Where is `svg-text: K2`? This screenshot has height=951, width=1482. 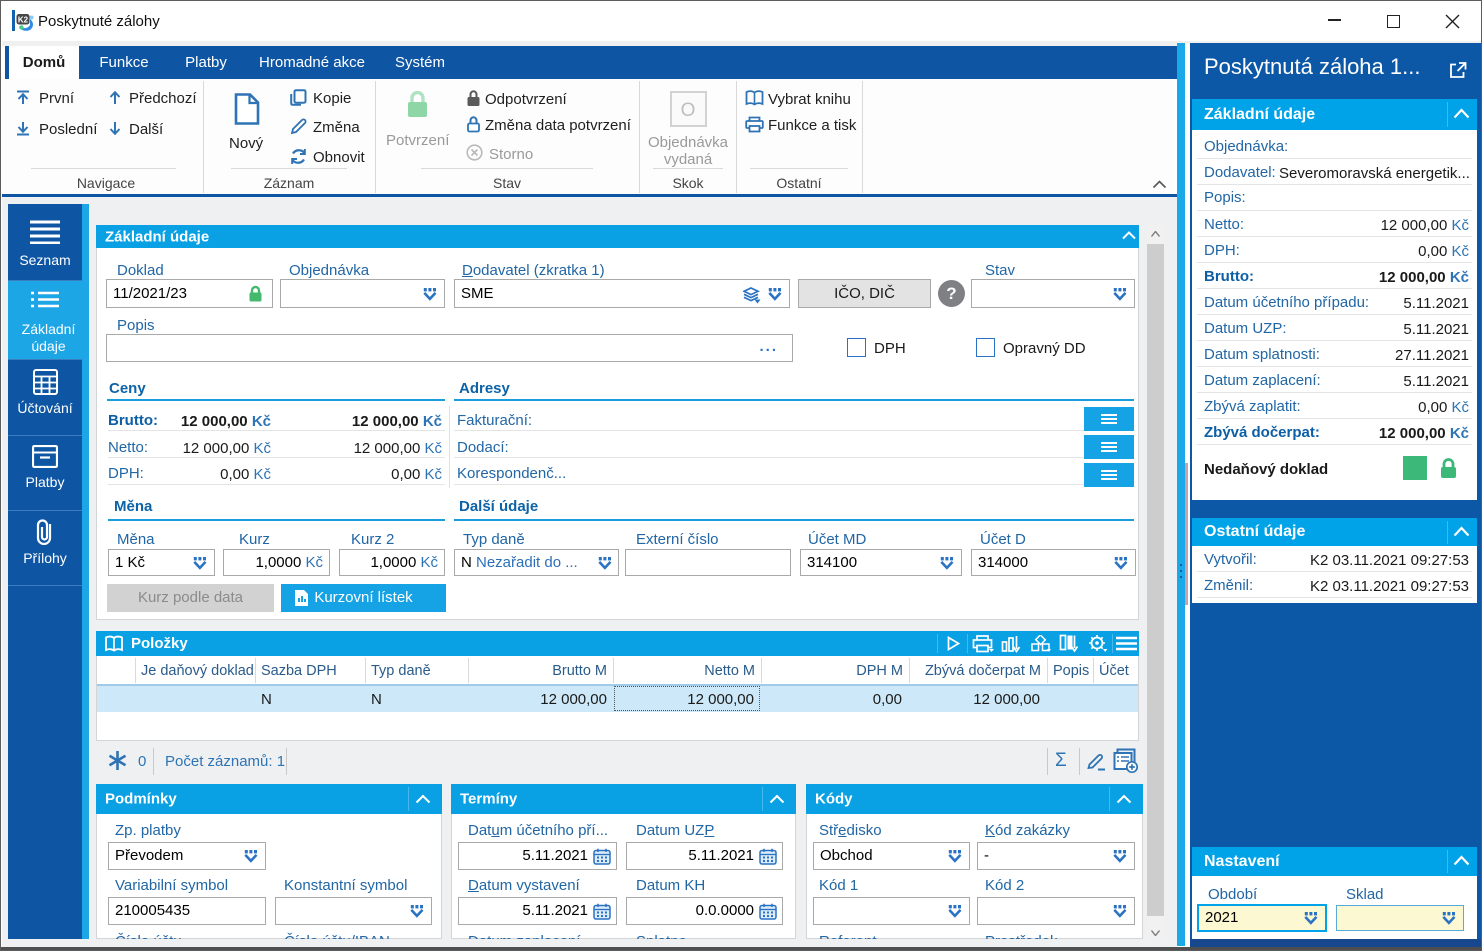
svg-text: K2 is located at coordinates (23, 20).